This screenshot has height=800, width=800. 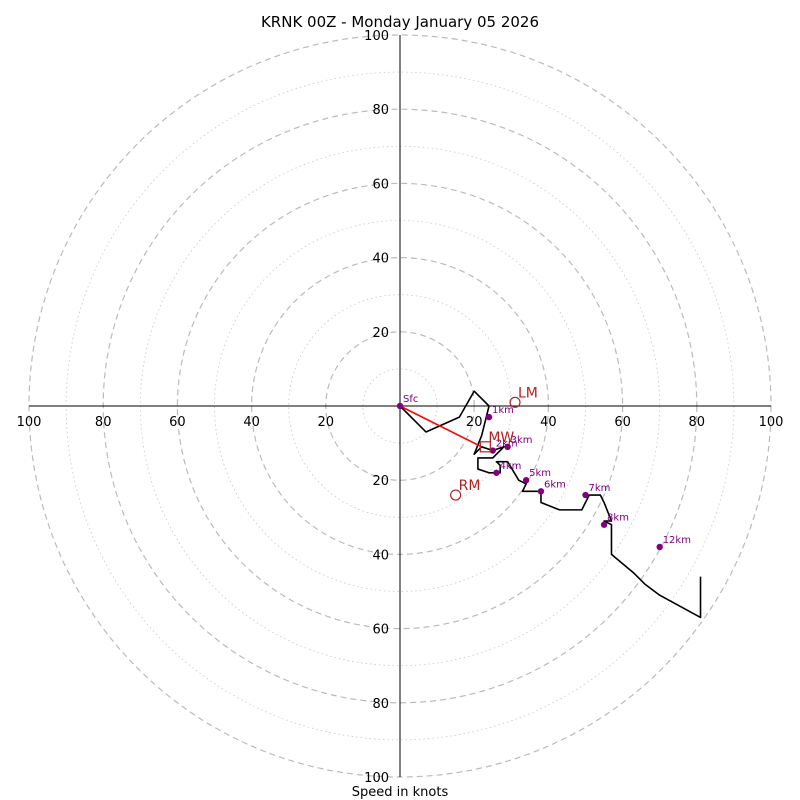 What do you see at coordinates (540, 473) in the screenshot?
I see `height-marker-label: 5km` at bounding box center [540, 473].